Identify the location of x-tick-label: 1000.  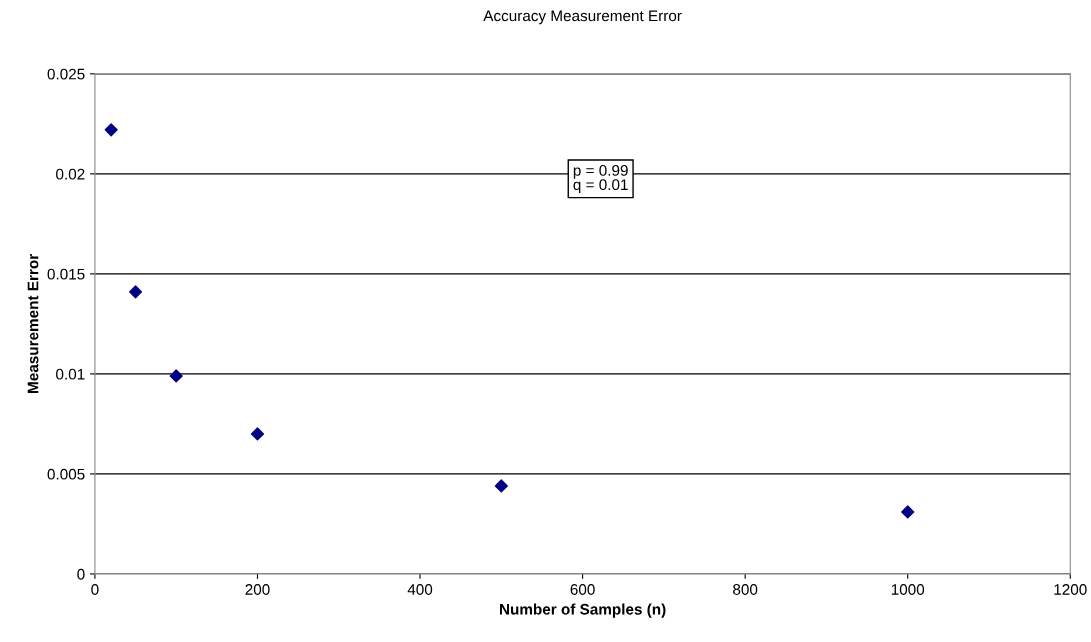
(908, 589).